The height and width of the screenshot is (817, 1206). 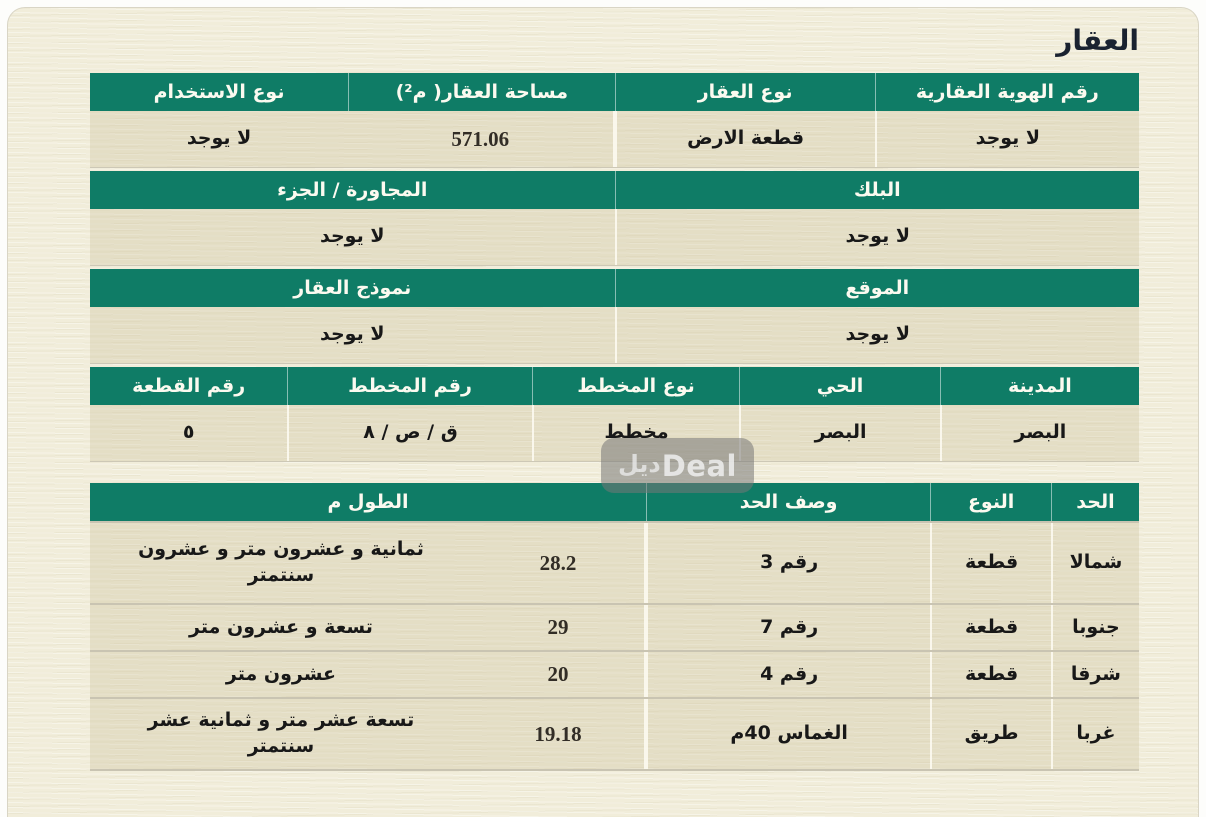 I want to click on boundary-length-value: 19.18, so click(x=559, y=734).